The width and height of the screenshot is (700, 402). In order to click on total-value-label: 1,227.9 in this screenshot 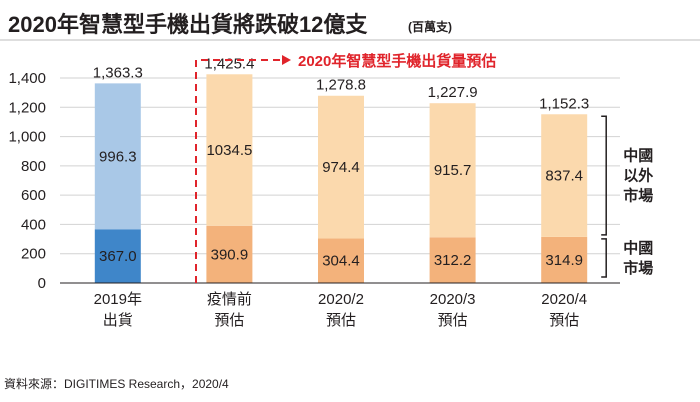, I will do `click(453, 92)`.